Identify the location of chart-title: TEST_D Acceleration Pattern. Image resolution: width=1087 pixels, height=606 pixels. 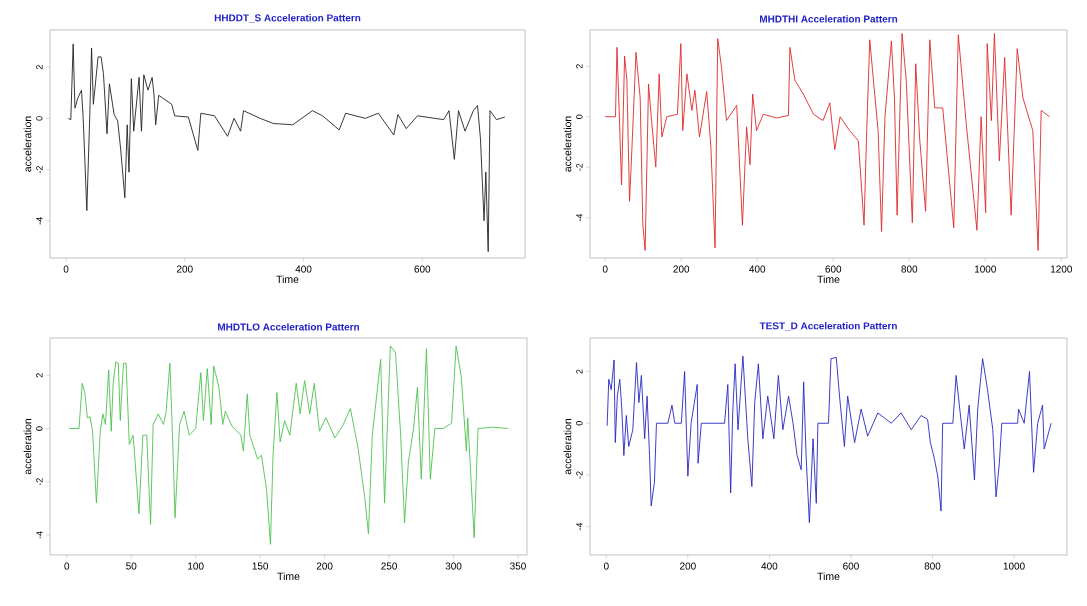
(828, 326).